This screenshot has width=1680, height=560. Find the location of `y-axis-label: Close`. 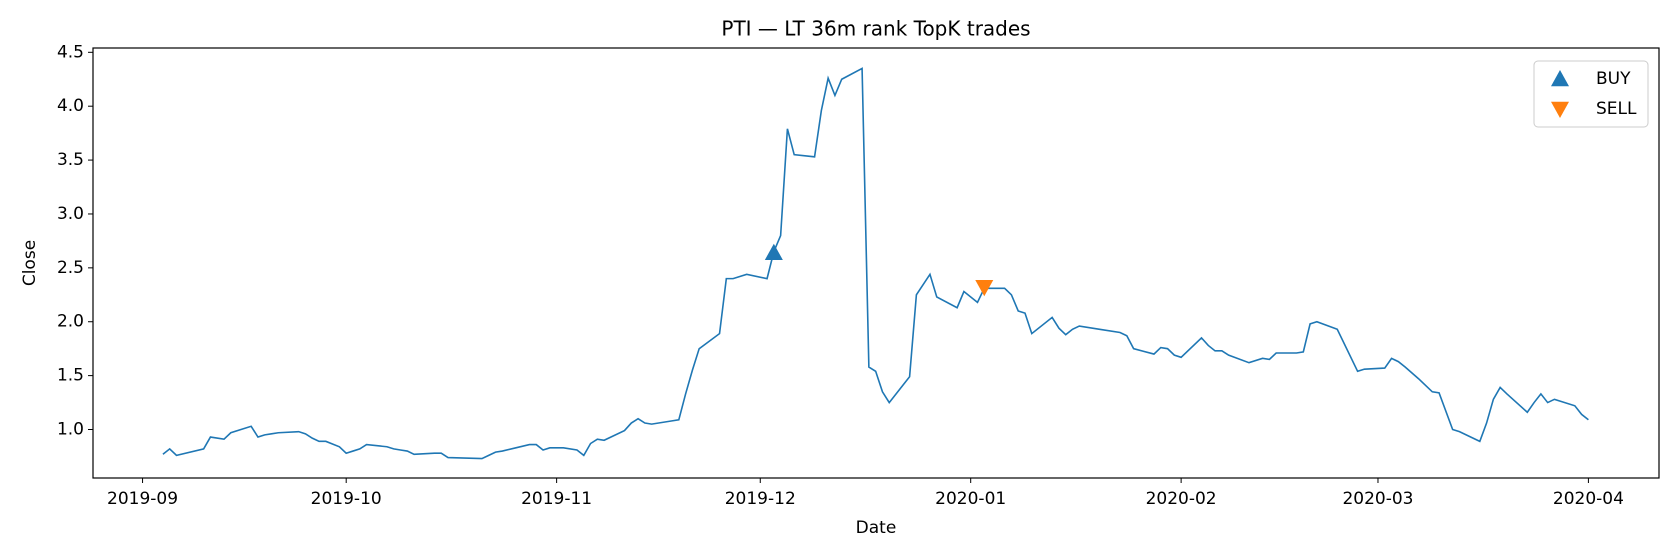

y-axis-label: Close is located at coordinates (30, 263).